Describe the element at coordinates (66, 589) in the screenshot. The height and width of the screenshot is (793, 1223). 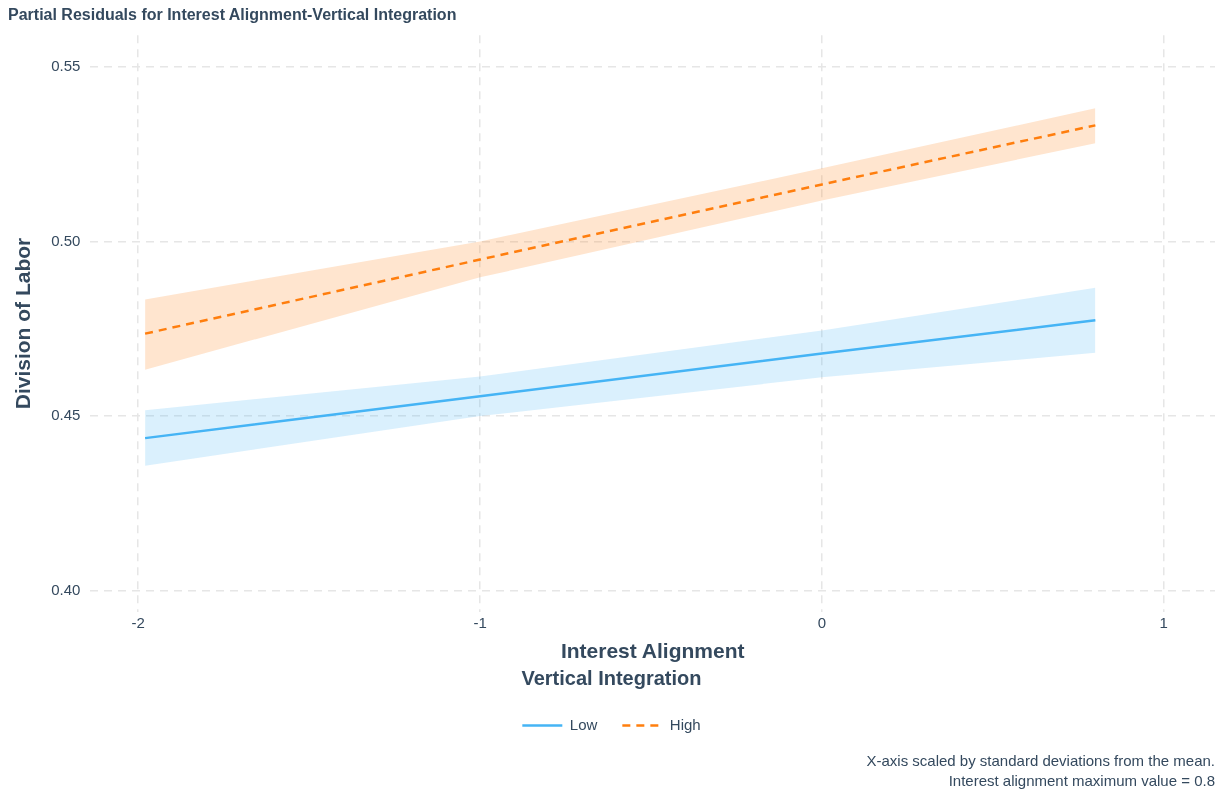
I see `y-tick-label: 0.40` at that location.